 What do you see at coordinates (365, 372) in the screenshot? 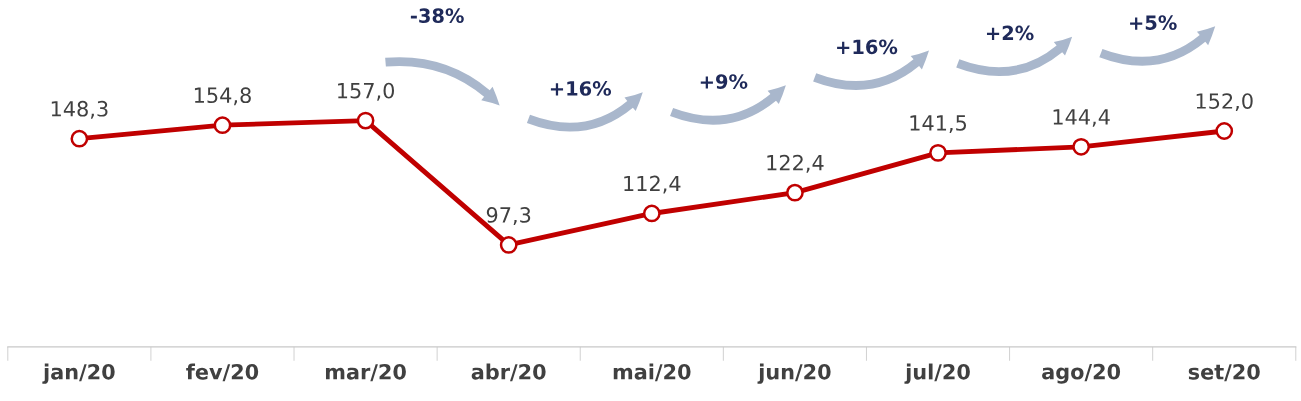
I see `x-tick-label: mar/20` at bounding box center [365, 372].